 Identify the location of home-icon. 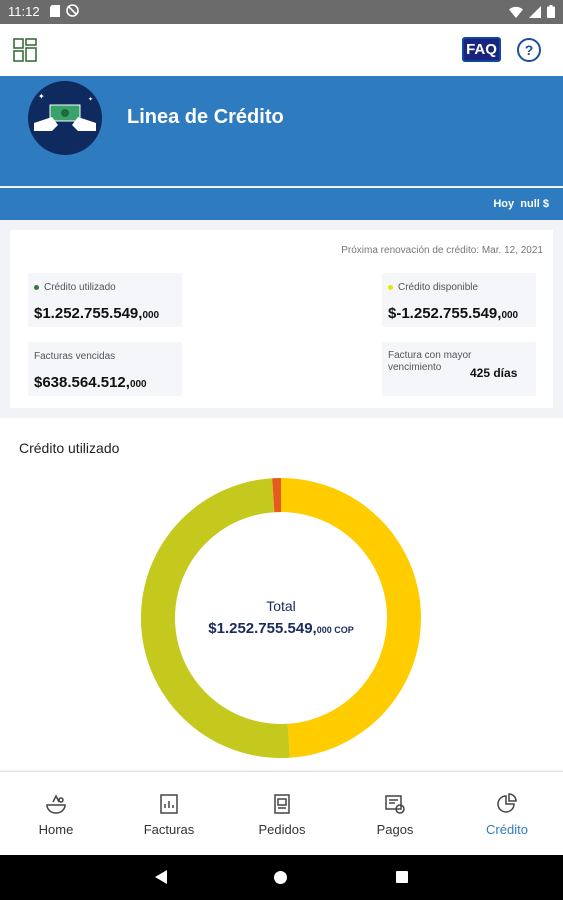
(280, 877).